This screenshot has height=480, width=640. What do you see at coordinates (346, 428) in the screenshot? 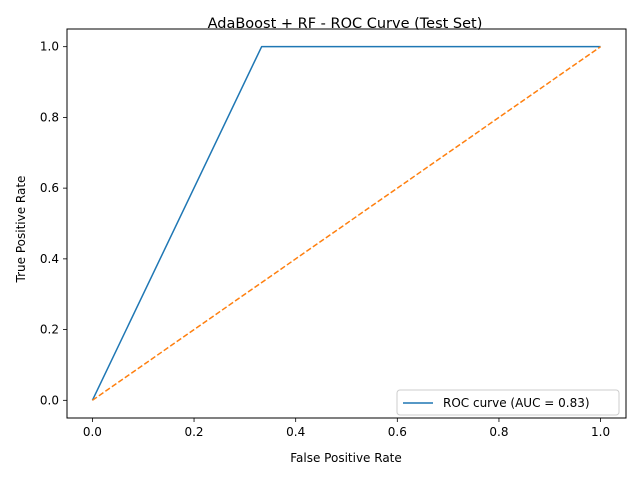
I see `x-axis: 0.0 0.2 0.4 0.6 0.8 1.0` at bounding box center [346, 428].